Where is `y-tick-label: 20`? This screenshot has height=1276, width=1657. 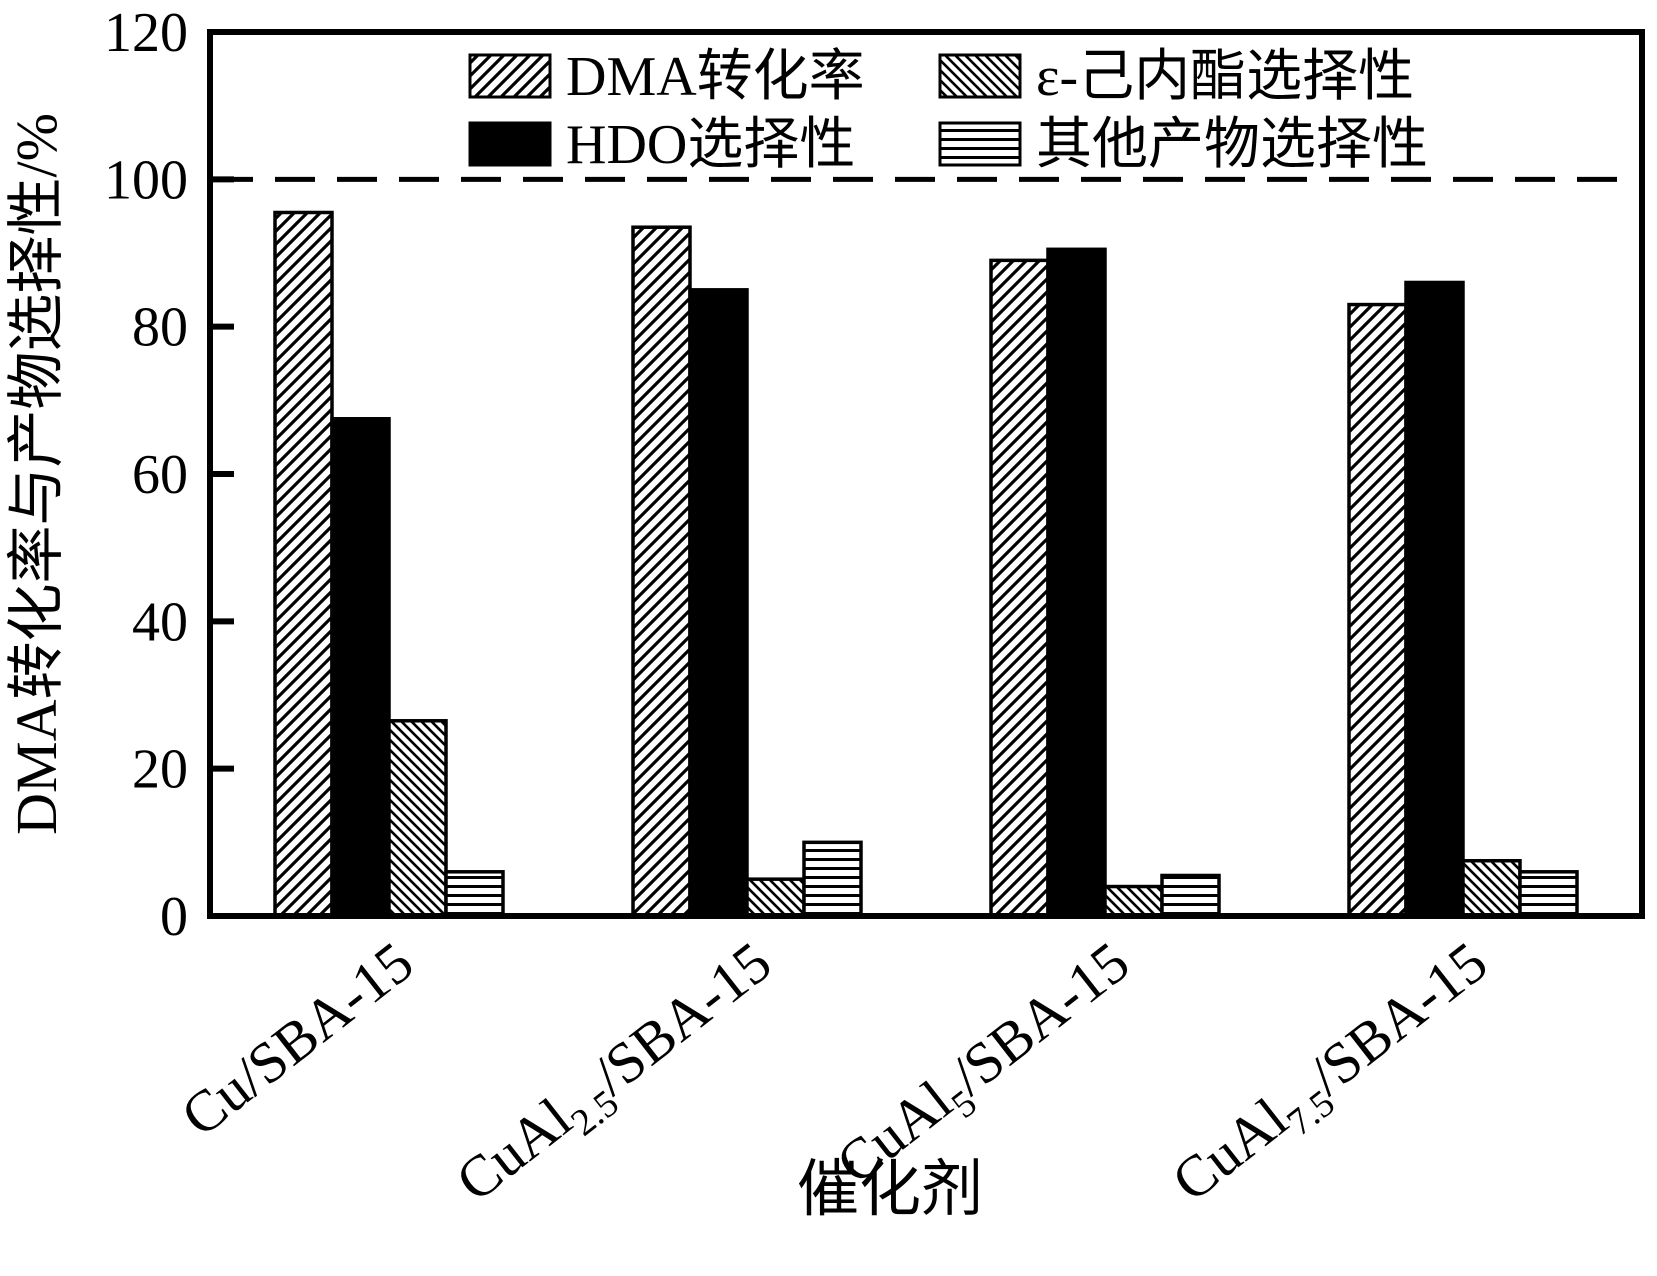 y-tick-label: 20 is located at coordinates (160, 770).